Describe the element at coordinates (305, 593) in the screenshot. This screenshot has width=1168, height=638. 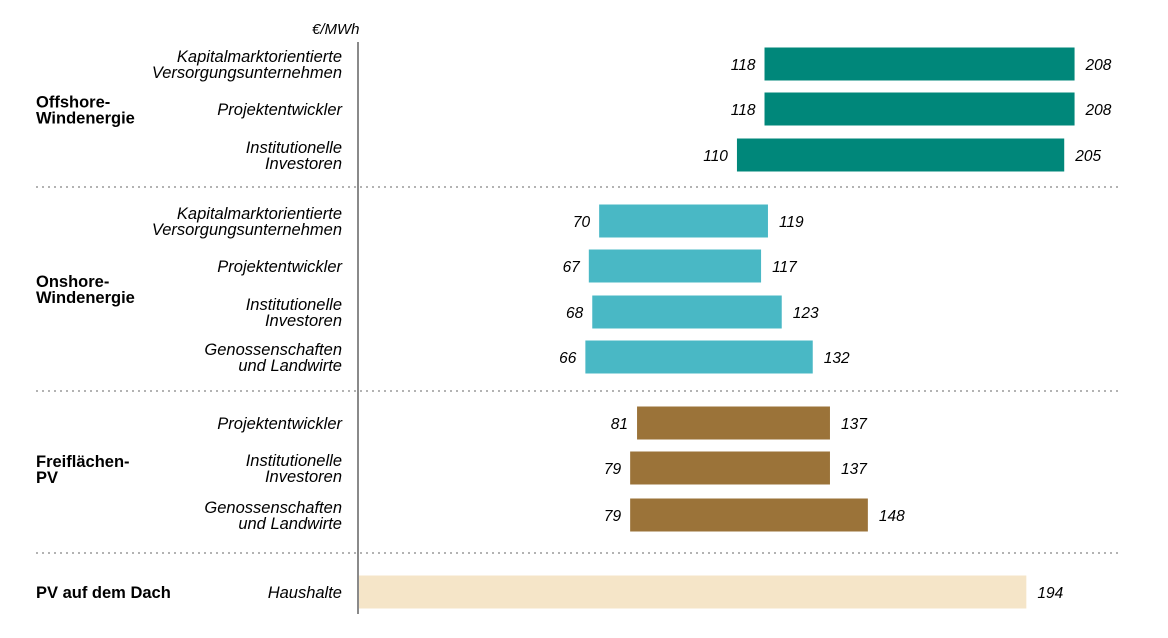
I see `row-label: Haushalte` at that location.